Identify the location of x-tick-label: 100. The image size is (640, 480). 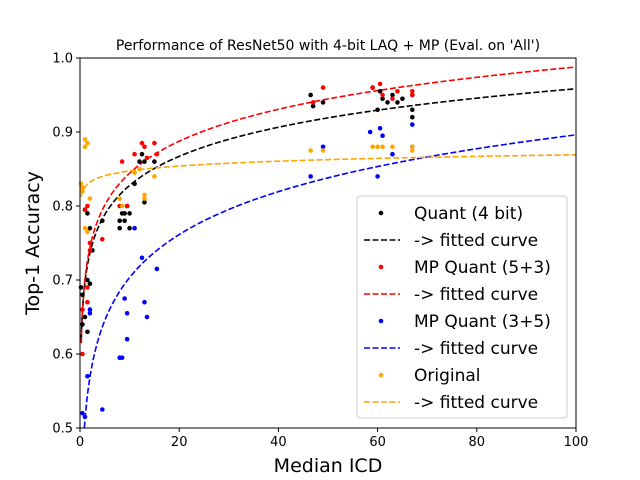
(576, 442).